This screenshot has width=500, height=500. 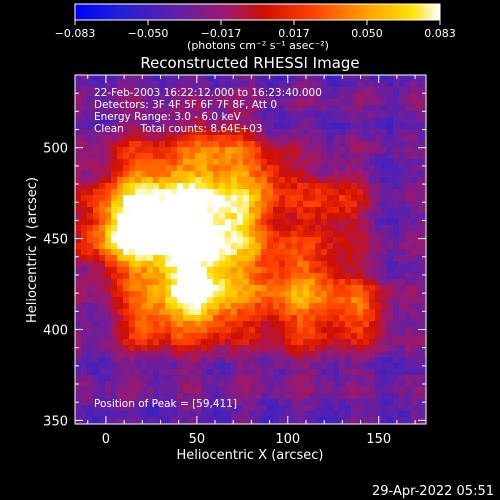 What do you see at coordinates (250, 455) in the screenshot?
I see `x-axis-label: Heliocentric X (arcsec)` at bounding box center [250, 455].